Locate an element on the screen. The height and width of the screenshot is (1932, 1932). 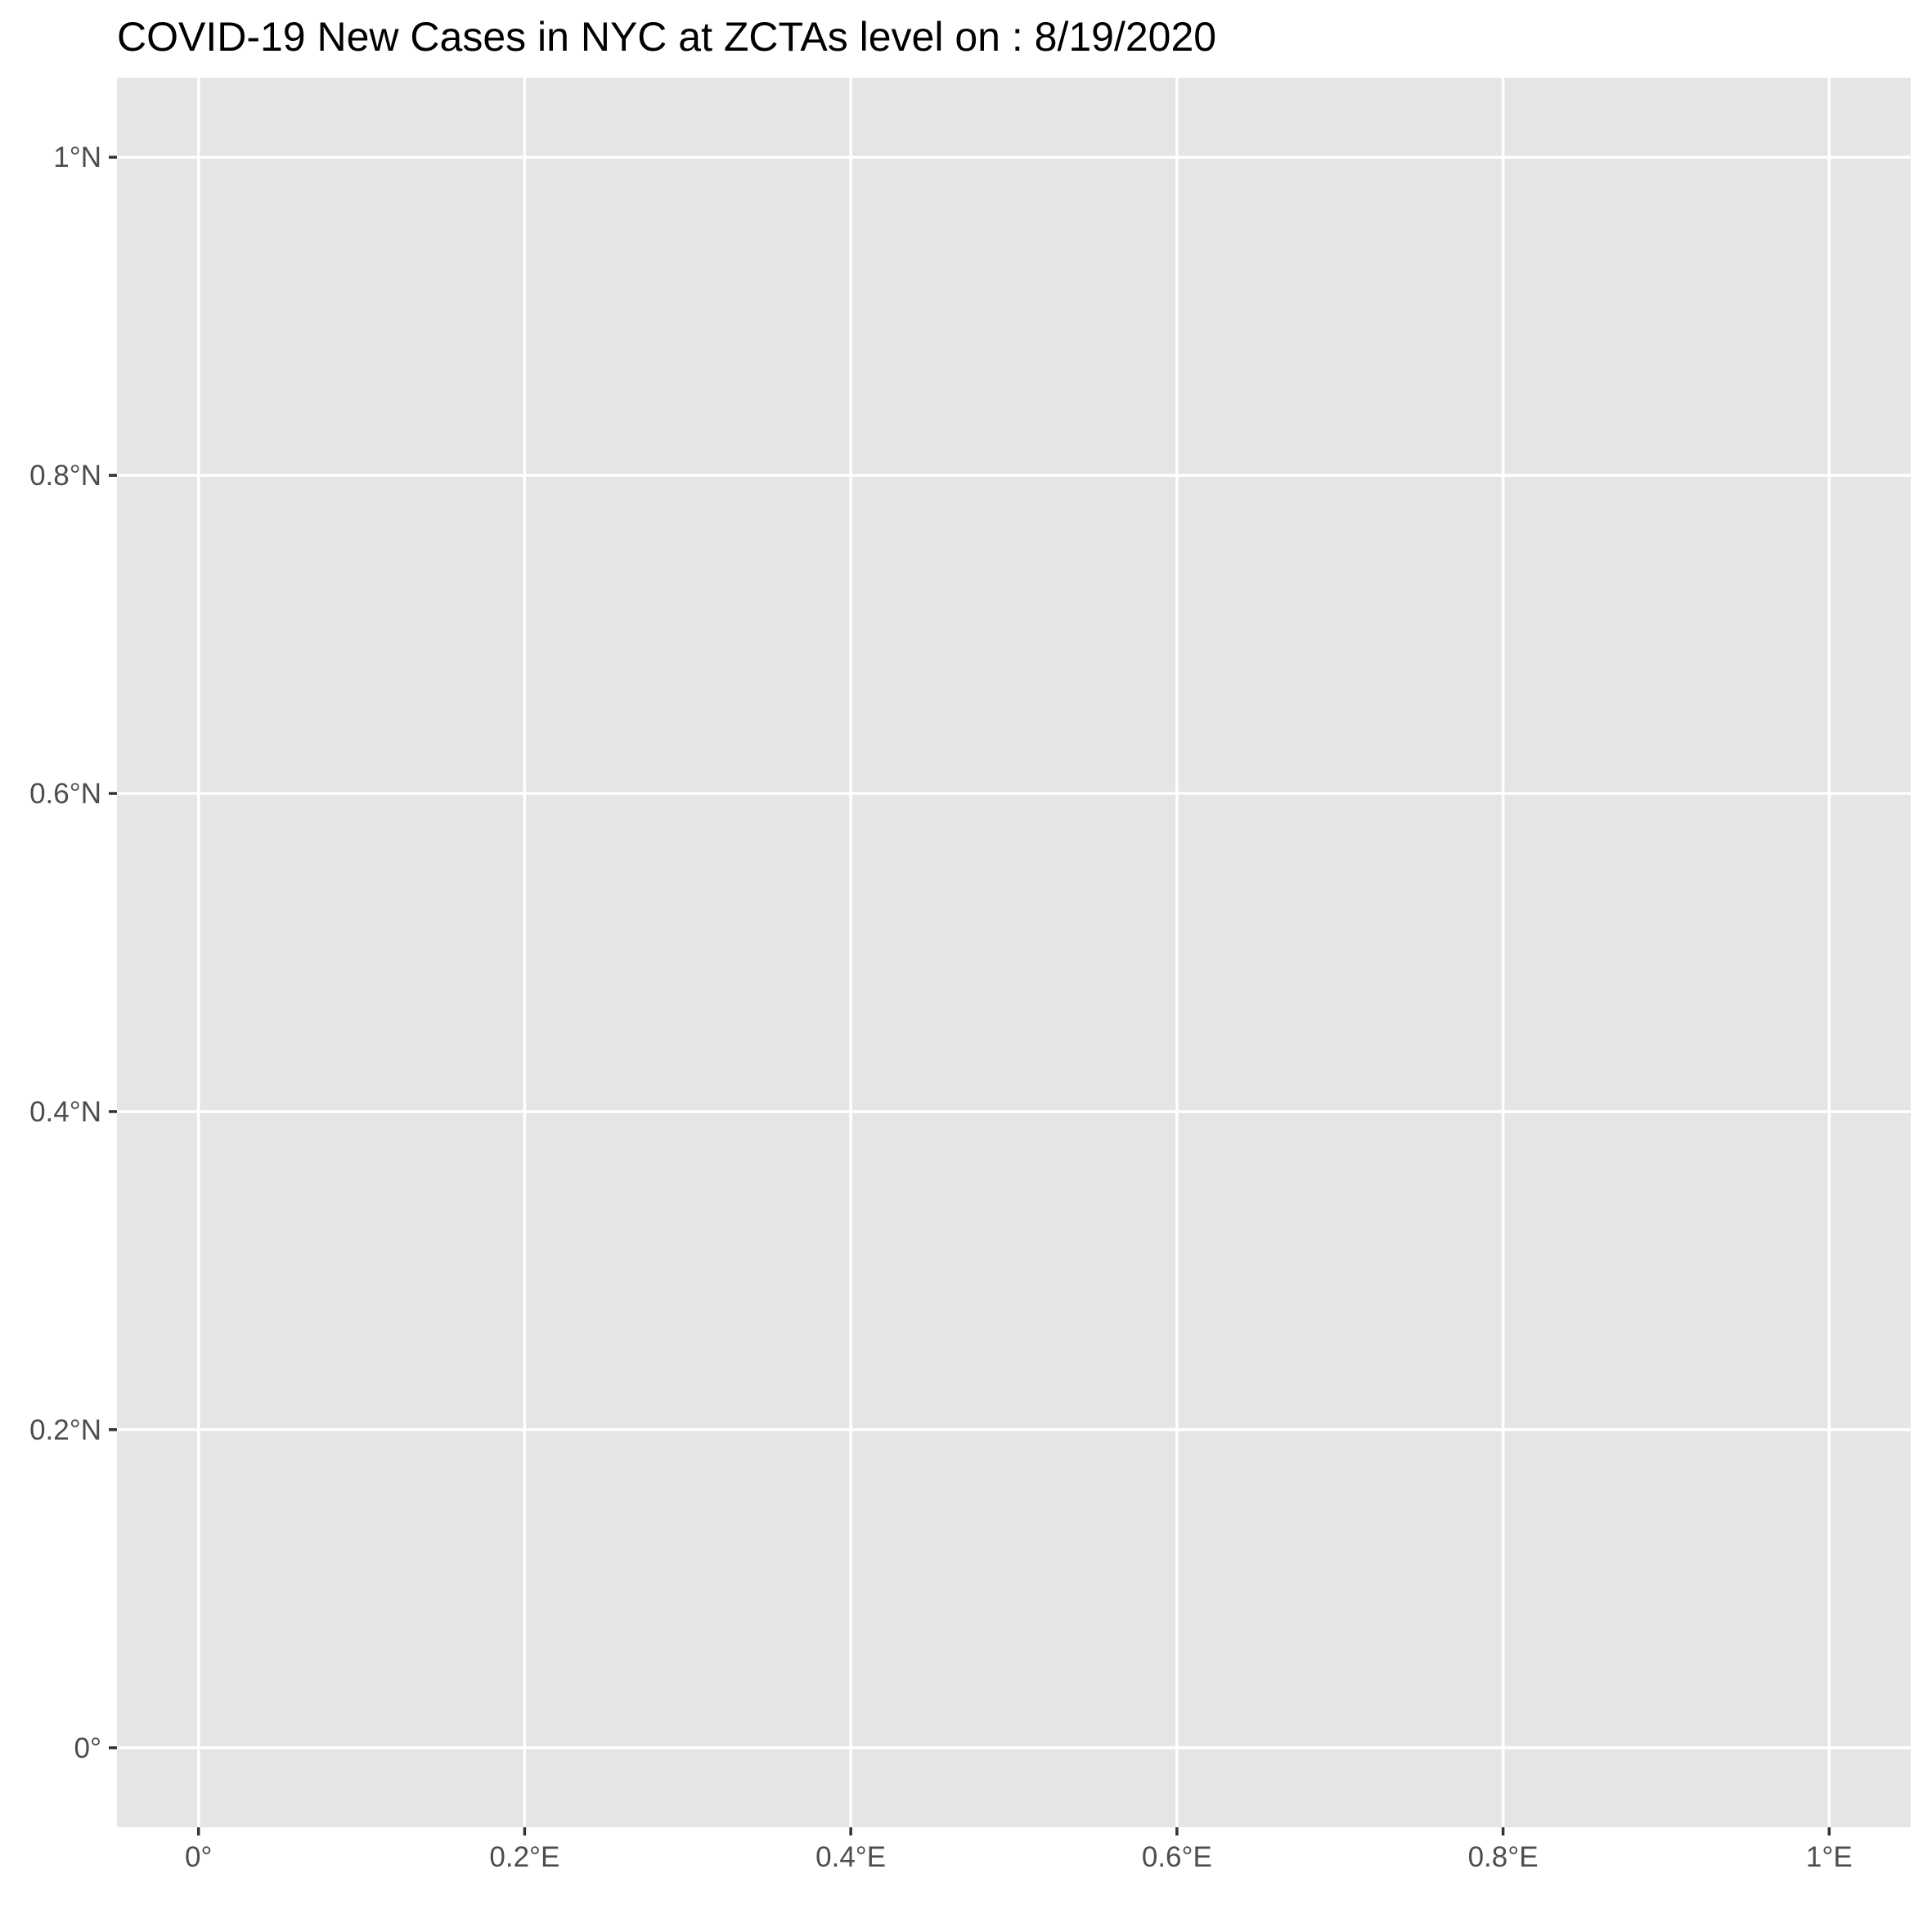
y-tick-label-0: 0° is located at coordinates (87, 1748).